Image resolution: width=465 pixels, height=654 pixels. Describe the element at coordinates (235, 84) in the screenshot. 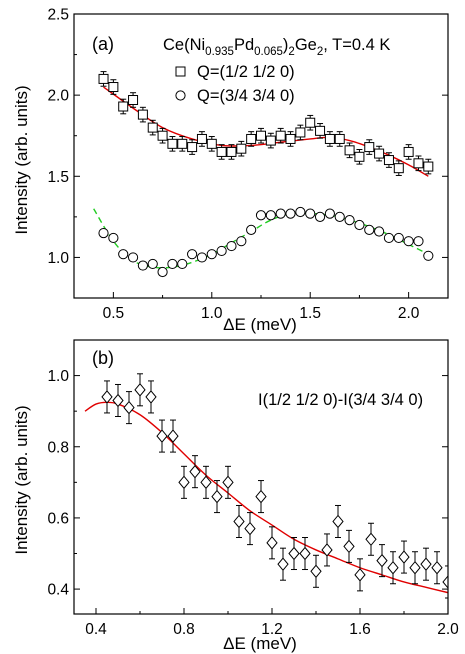

I see `panel-a-legend: Q=(1/2 1/2 0) Q=(3/4 3/4 0)` at that location.